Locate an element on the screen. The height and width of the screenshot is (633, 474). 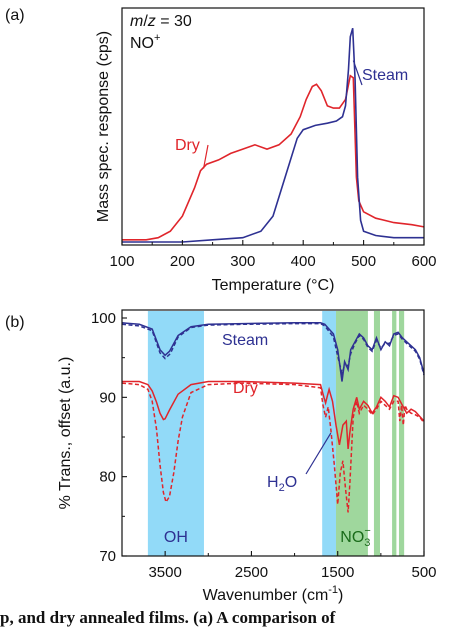
series-label-steam-b: Steam is located at coordinates (245, 340).